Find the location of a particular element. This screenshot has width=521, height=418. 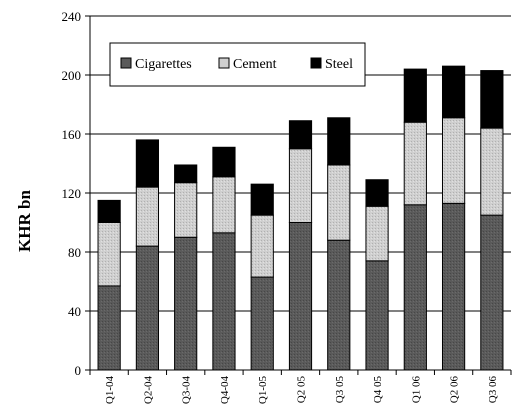

x-tick-label: Q1 06 is located at coordinates (416, 390).